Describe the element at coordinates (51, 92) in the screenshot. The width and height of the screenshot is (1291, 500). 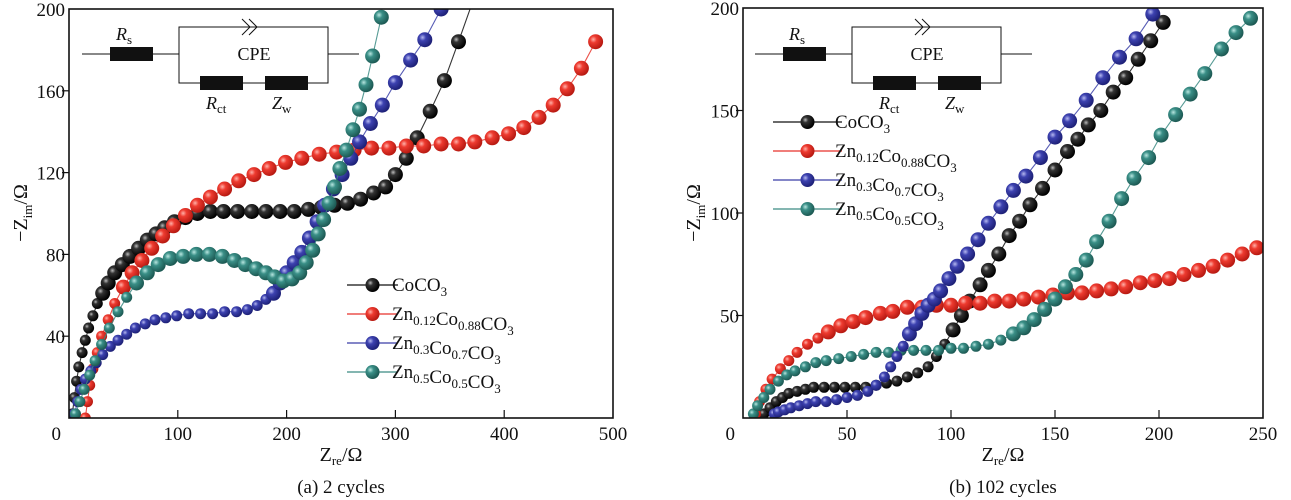
I see `y-tick-label: 160` at that location.